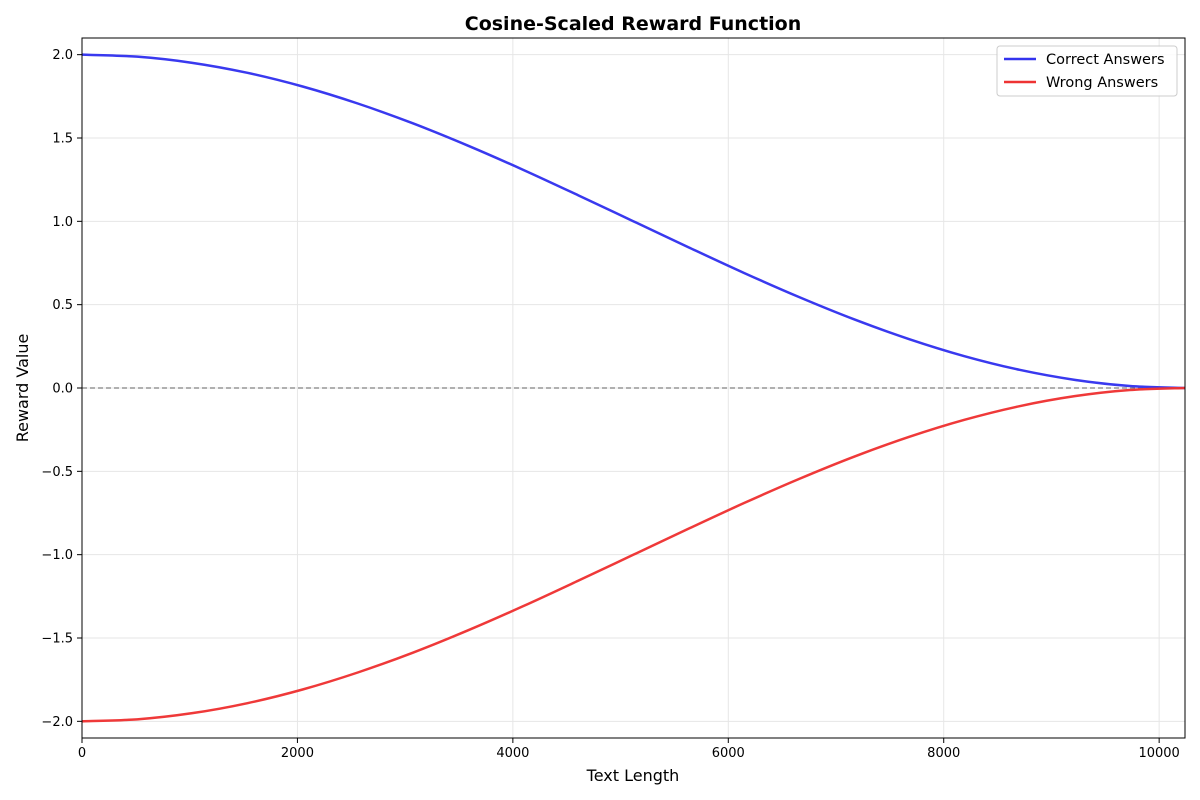 Image resolution: width=1200 pixels, height=800 pixels. What do you see at coordinates (629, 749) in the screenshot?
I see `x-axis-ticks: 0 2000 4000 6000 8000 10000` at bounding box center [629, 749].